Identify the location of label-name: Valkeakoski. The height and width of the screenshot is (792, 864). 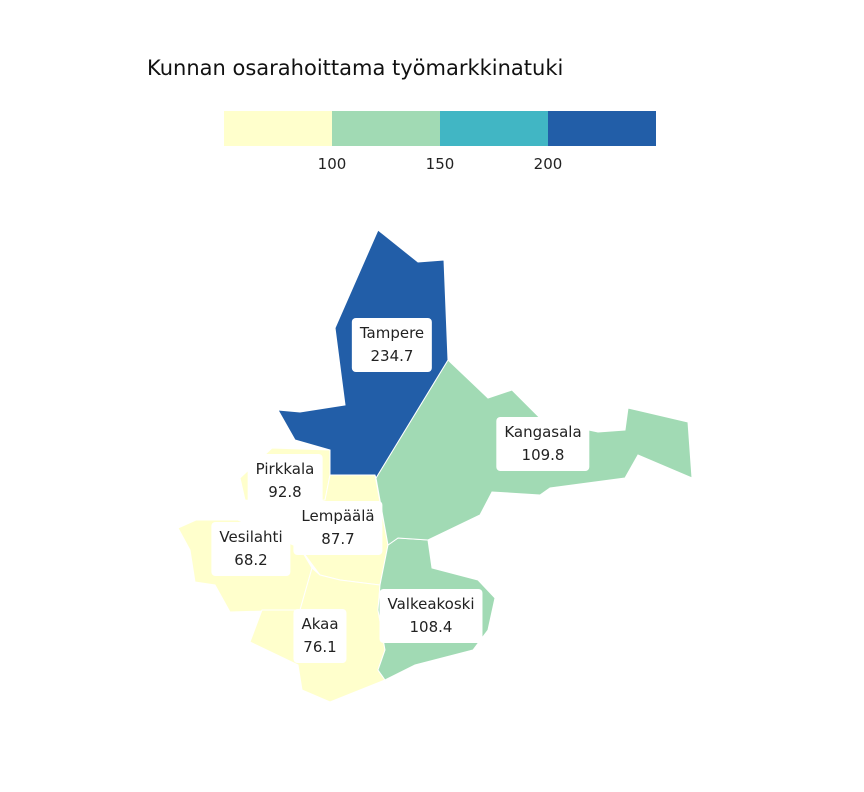
(431, 604).